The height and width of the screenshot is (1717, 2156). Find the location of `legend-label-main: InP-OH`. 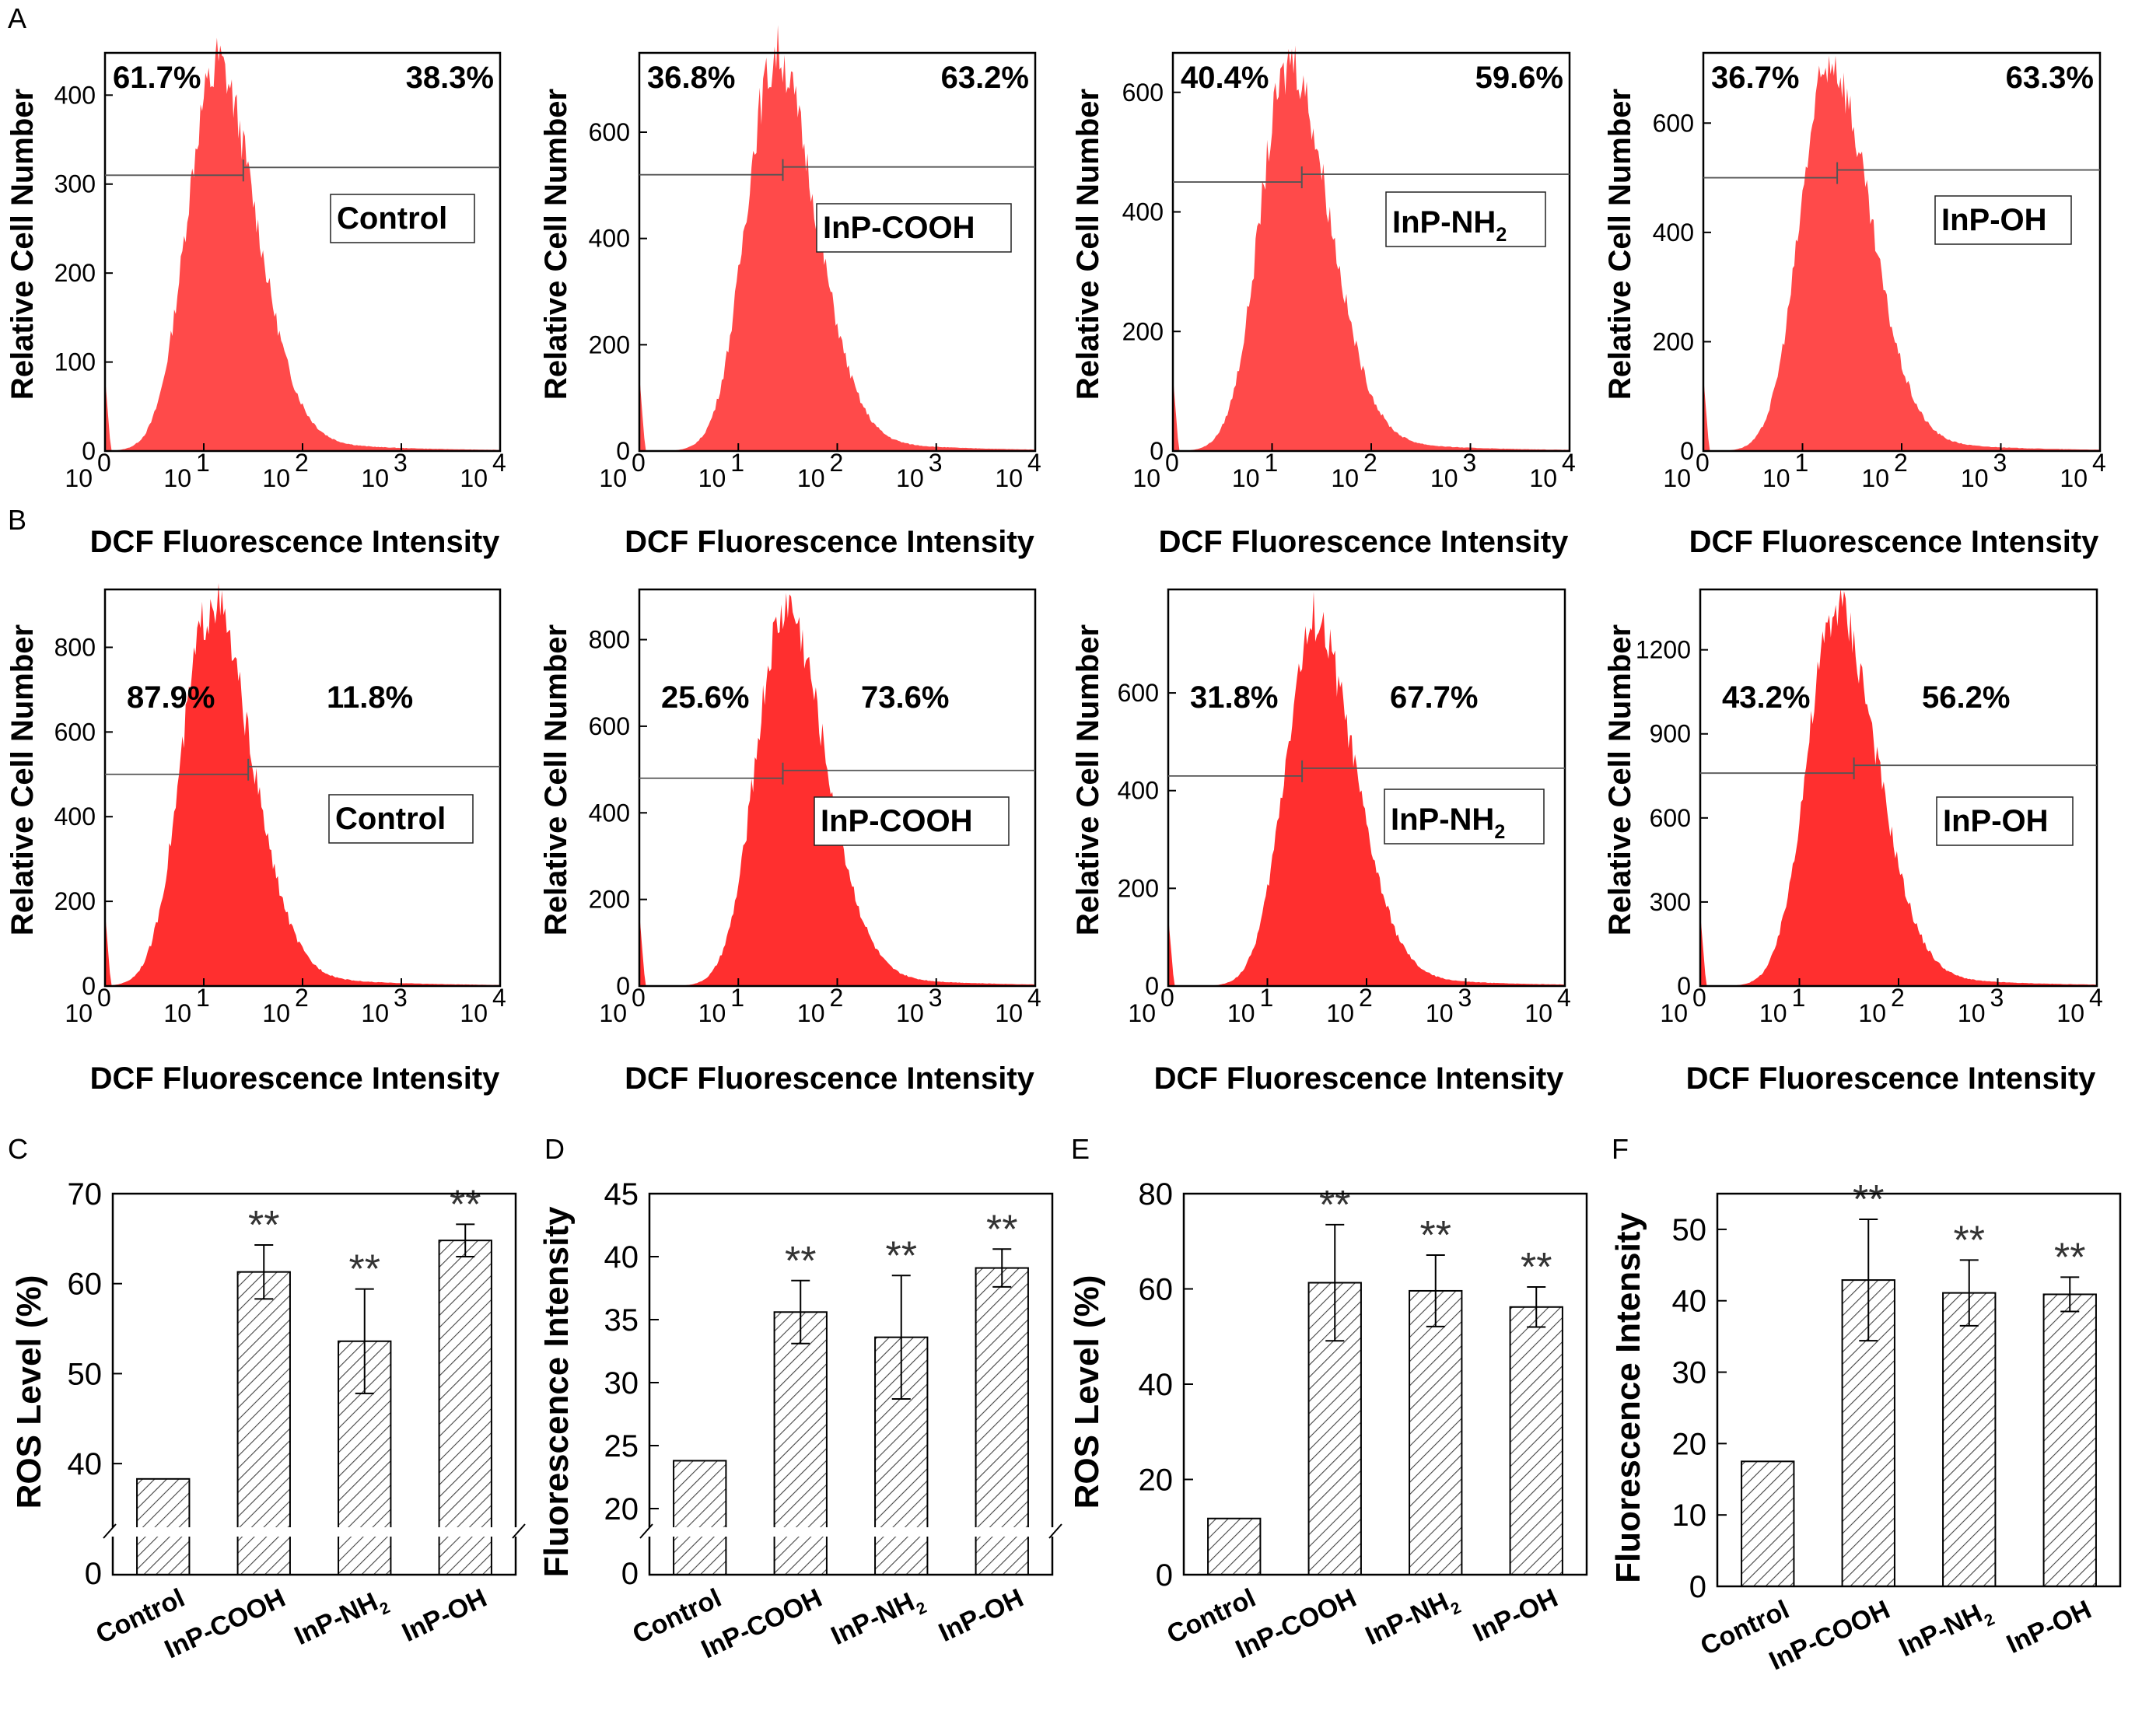

legend-label-main: InP-OH is located at coordinates (1994, 220).